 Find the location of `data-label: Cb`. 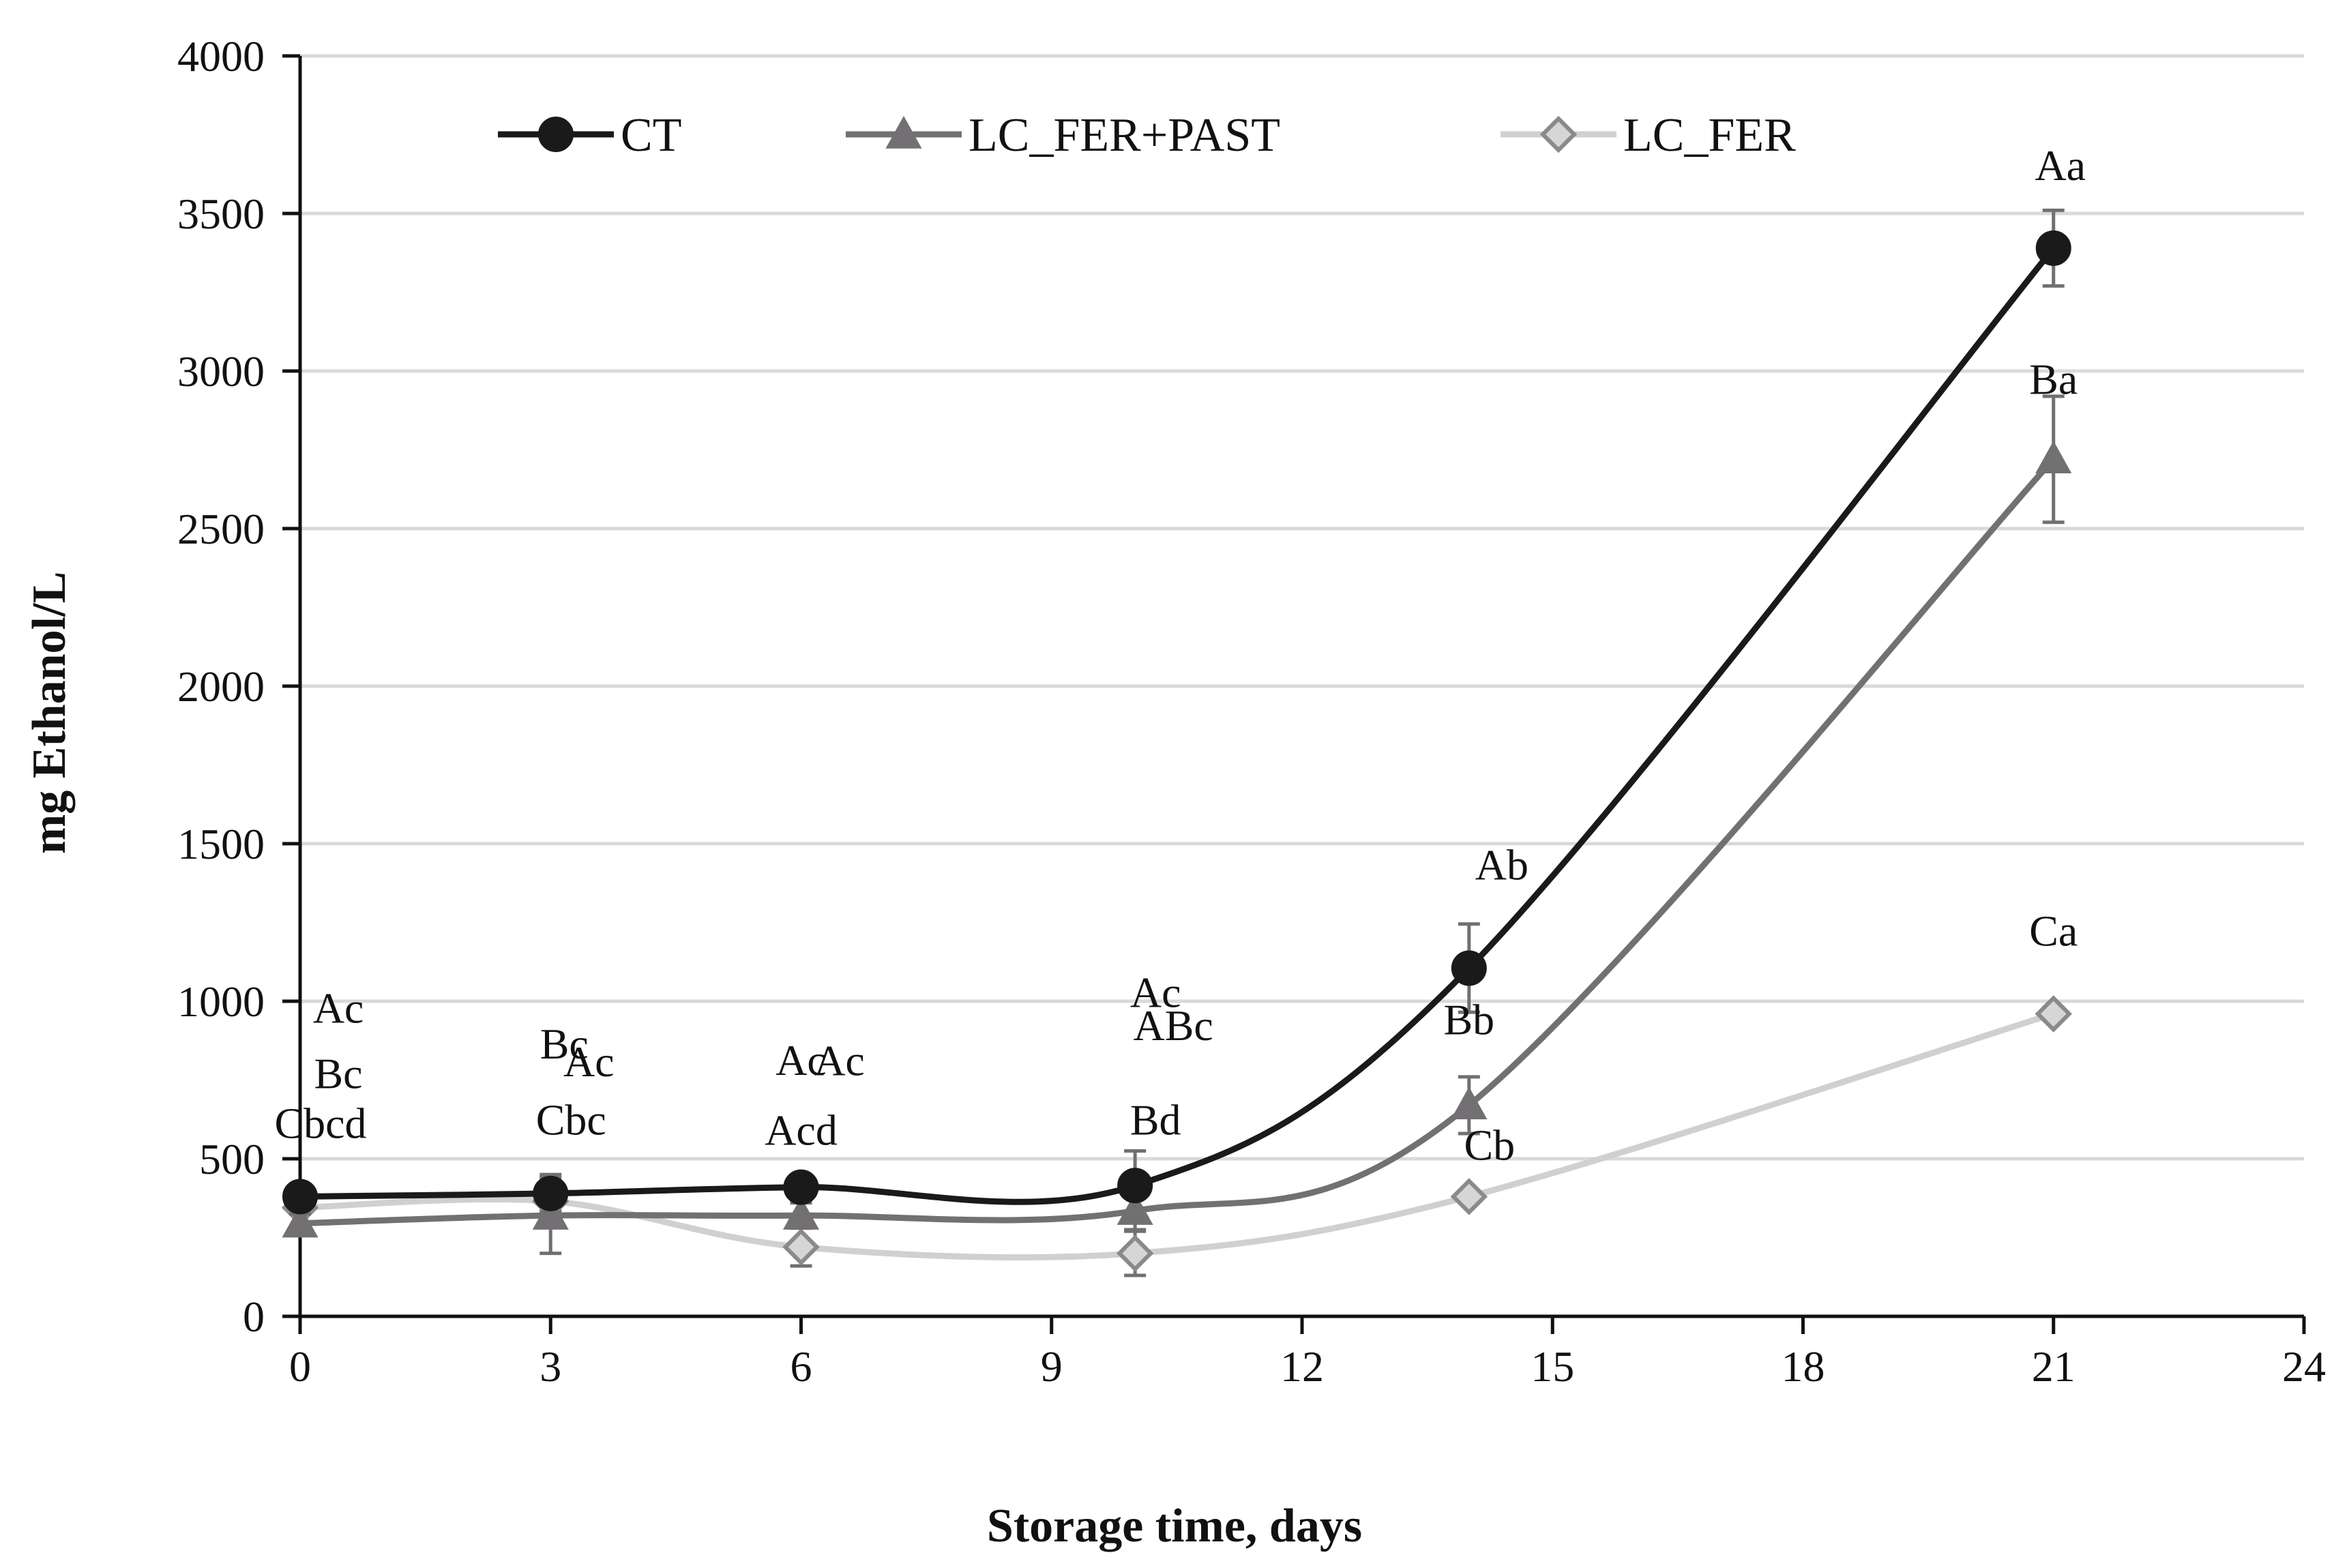

data-label: Cb is located at coordinates (1489, 1145).